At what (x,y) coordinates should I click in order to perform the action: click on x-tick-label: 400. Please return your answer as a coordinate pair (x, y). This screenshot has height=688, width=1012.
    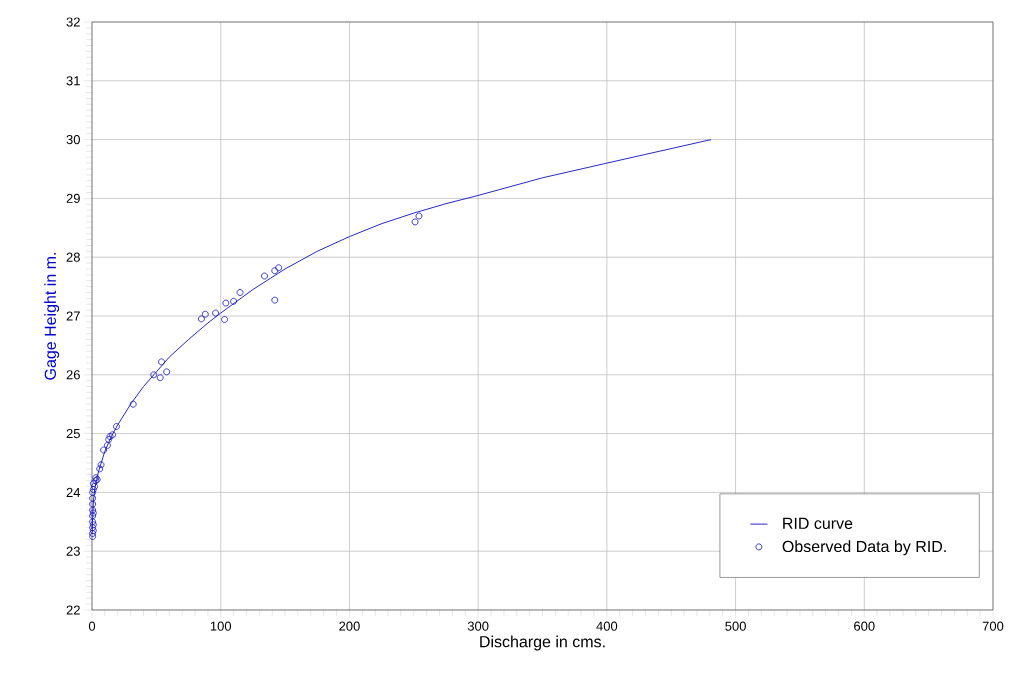
    Looking at the image, I should click on (607, 626).